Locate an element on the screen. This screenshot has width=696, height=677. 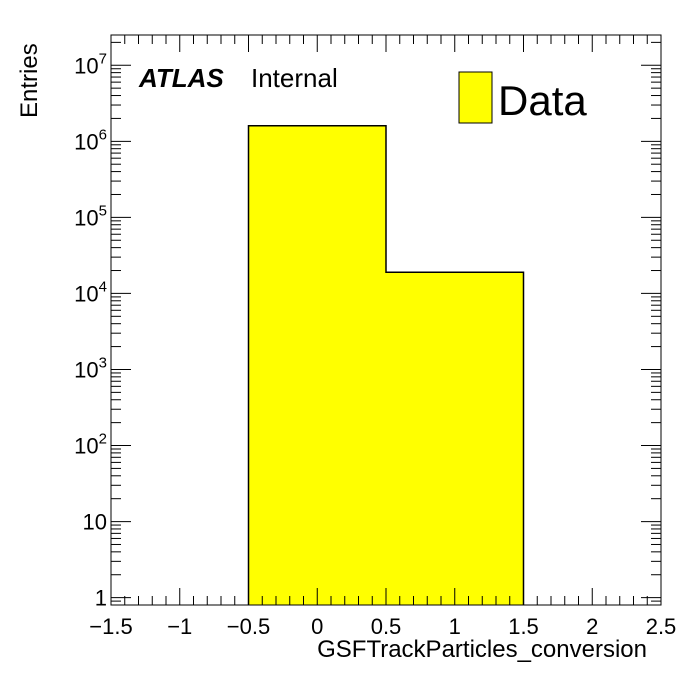
x-tick-label: 0 is located at coordinates (317, 626).